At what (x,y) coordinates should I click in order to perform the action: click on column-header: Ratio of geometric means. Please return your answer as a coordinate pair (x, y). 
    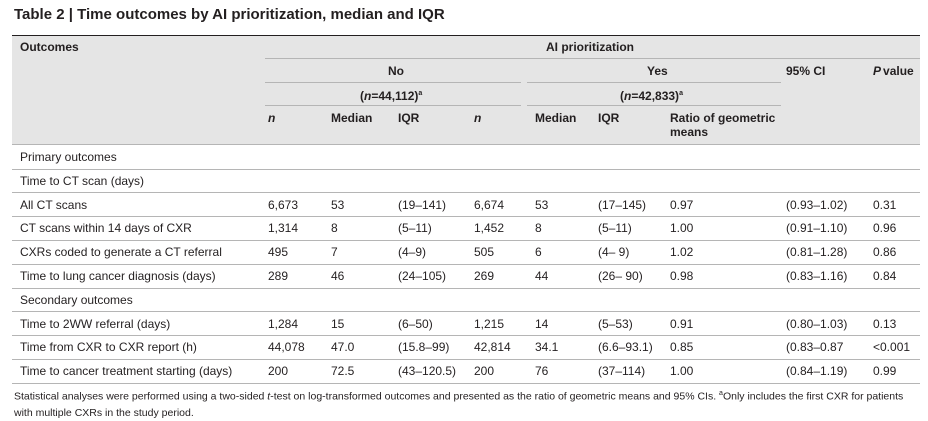
    Looking at the image, I should click on (723, 125).